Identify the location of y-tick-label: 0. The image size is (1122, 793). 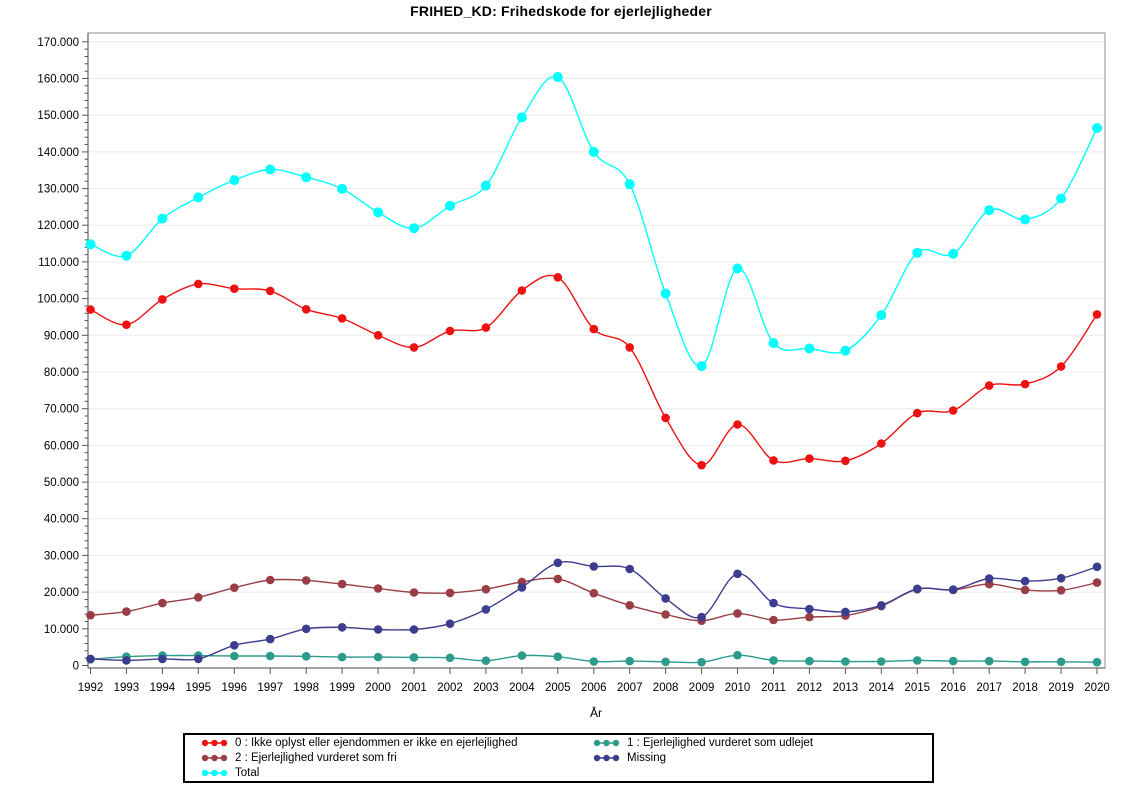
(76, 667).